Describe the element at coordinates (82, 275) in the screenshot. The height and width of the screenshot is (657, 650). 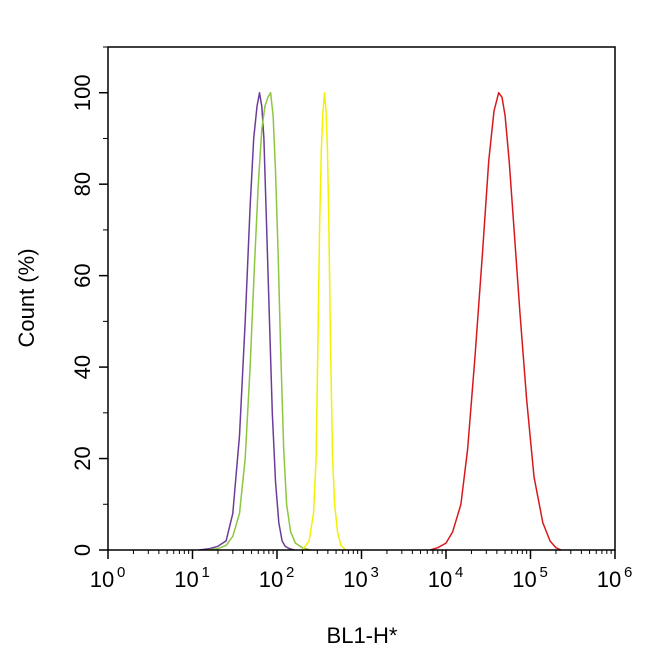
I see `y-tick-label: 60` at that location.